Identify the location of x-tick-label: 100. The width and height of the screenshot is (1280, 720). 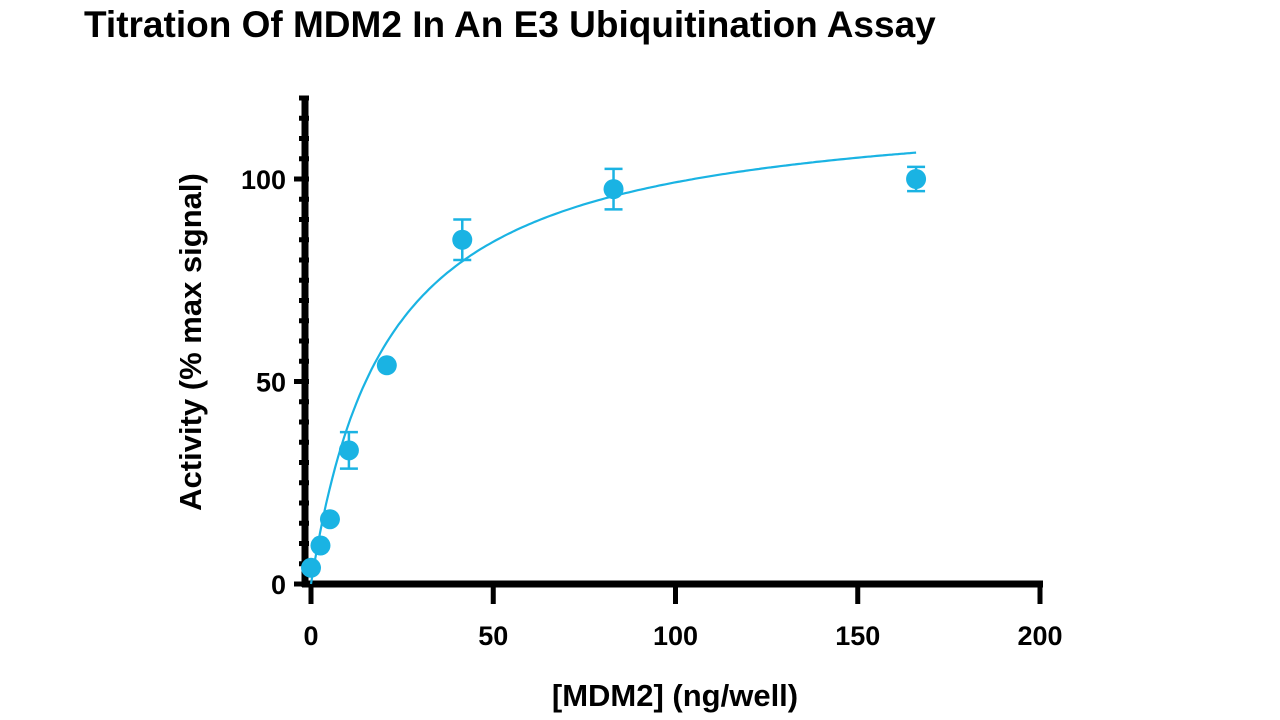
(675, 636).